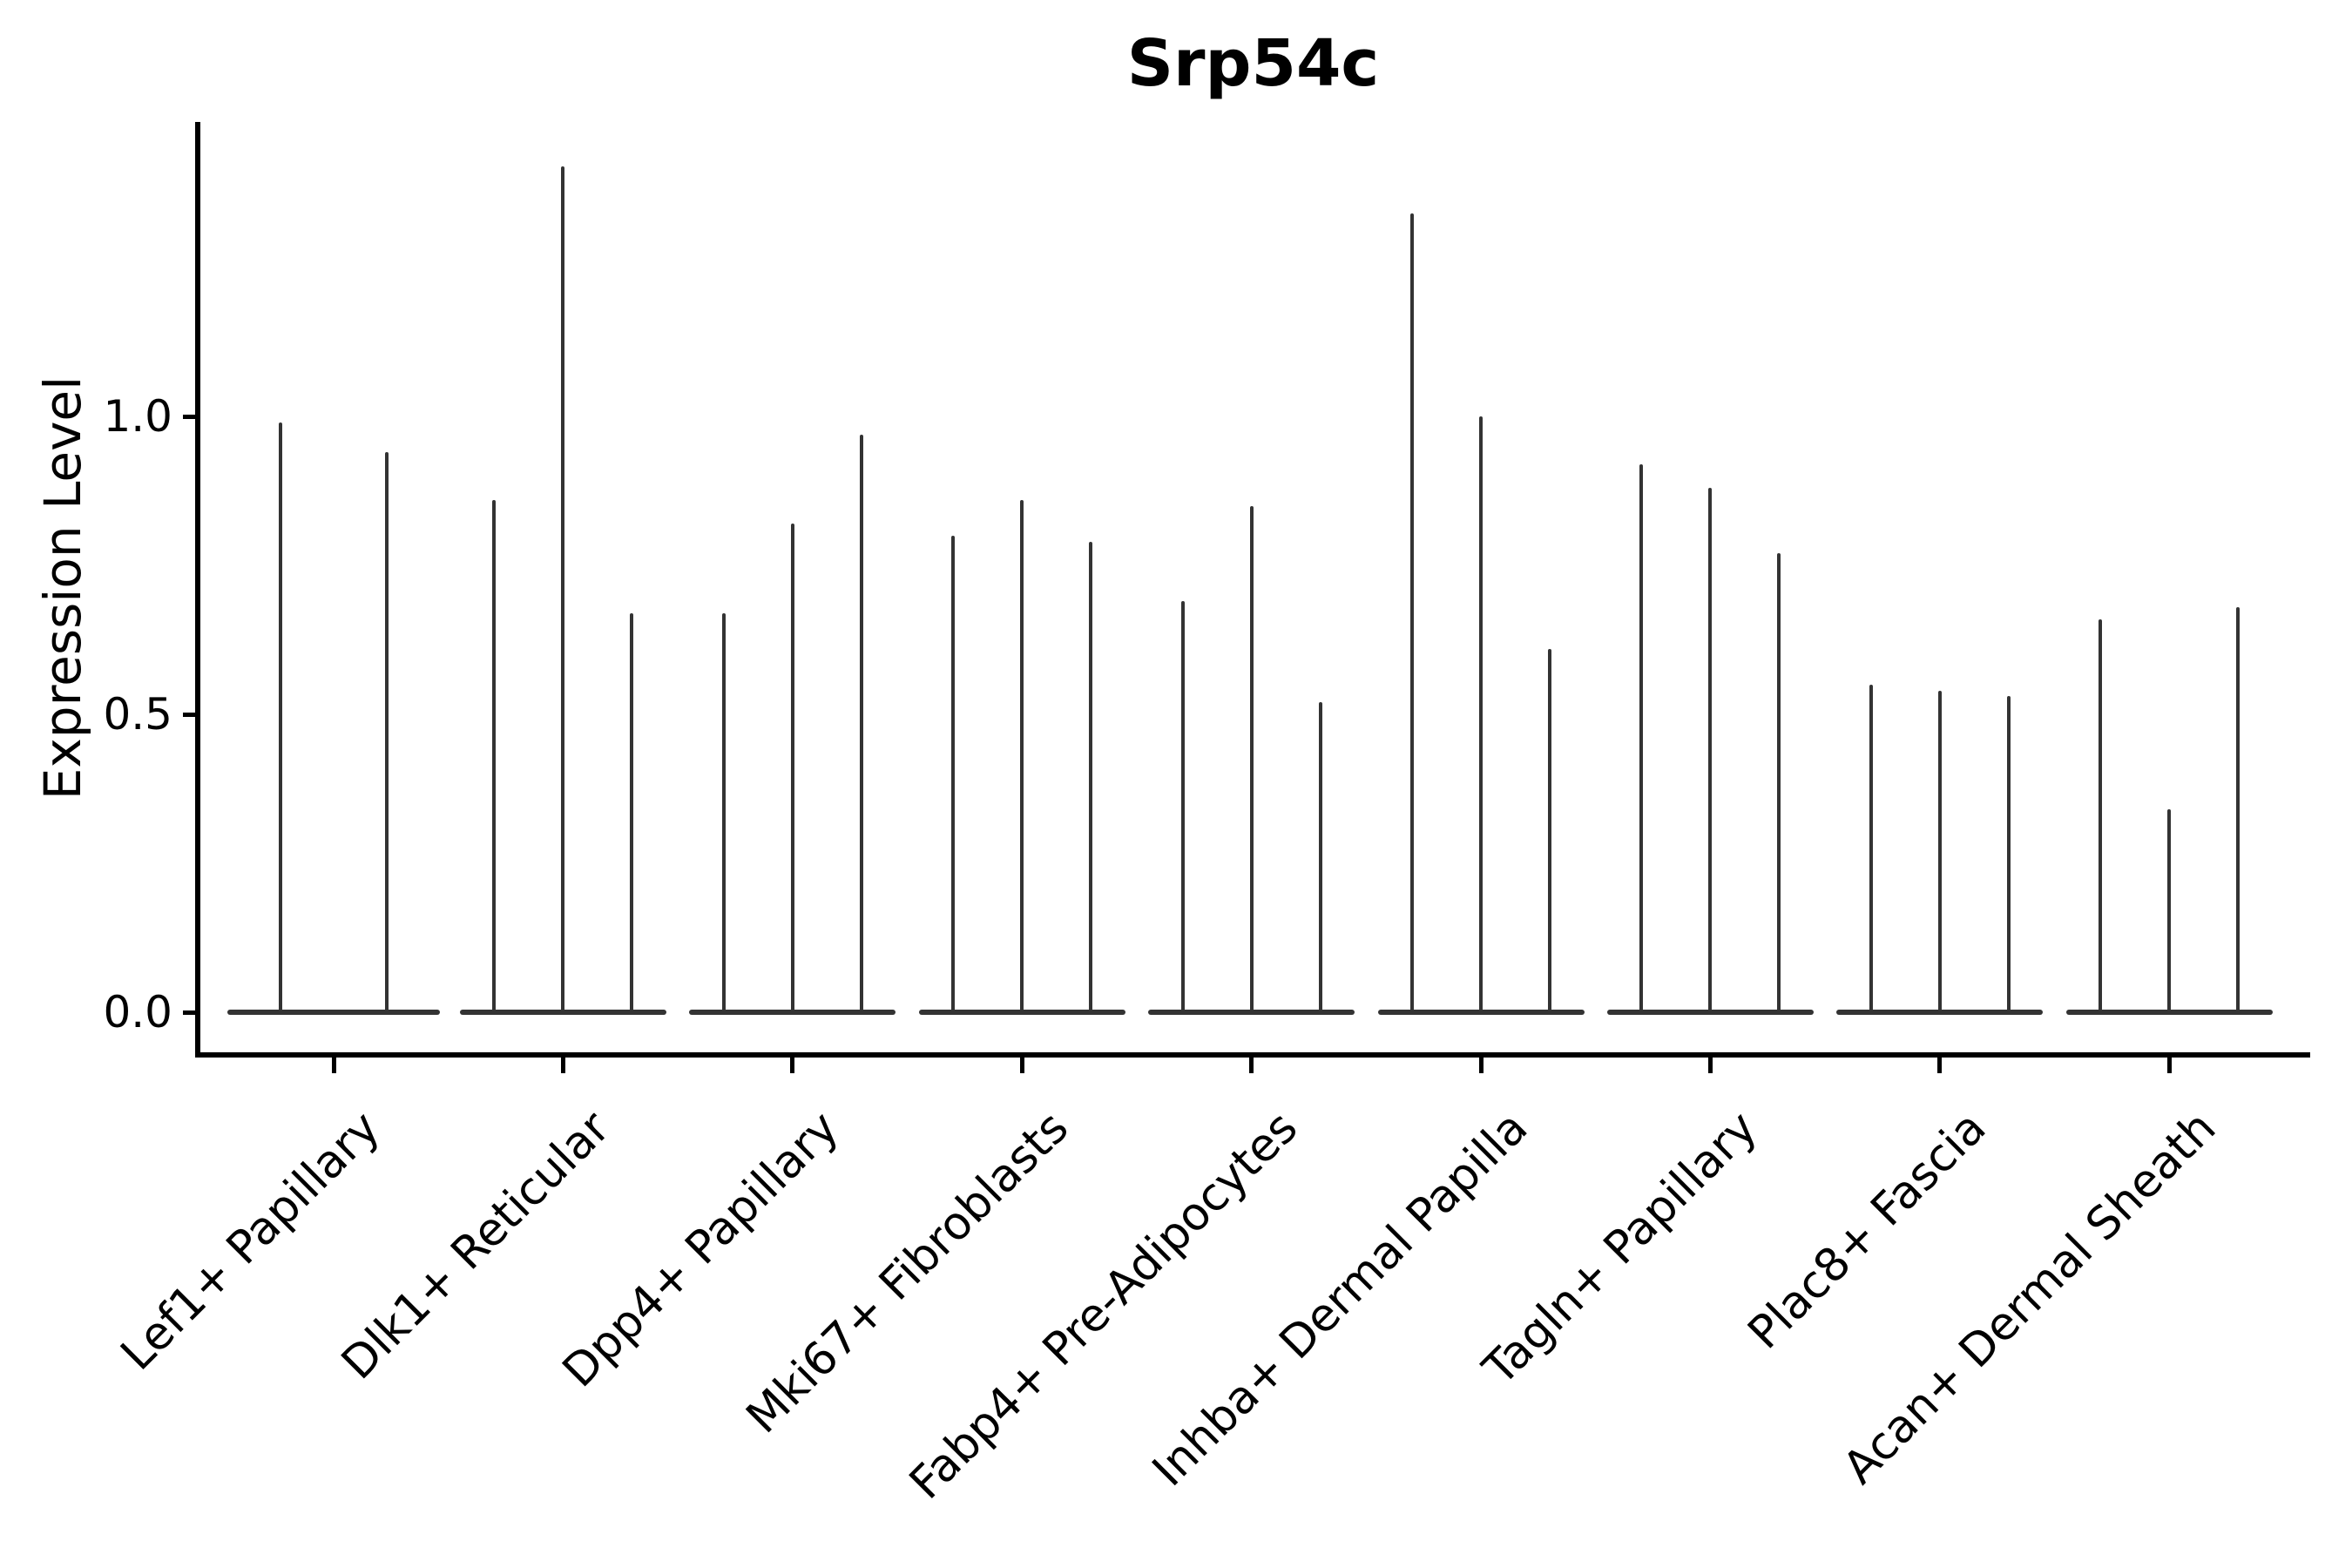  What do you see at coordinates (1867, 1231) in the screenshot?
I see `x-axis-tick-label-text: Plac8+ Fascia` at bounding box center [1867, 1231].